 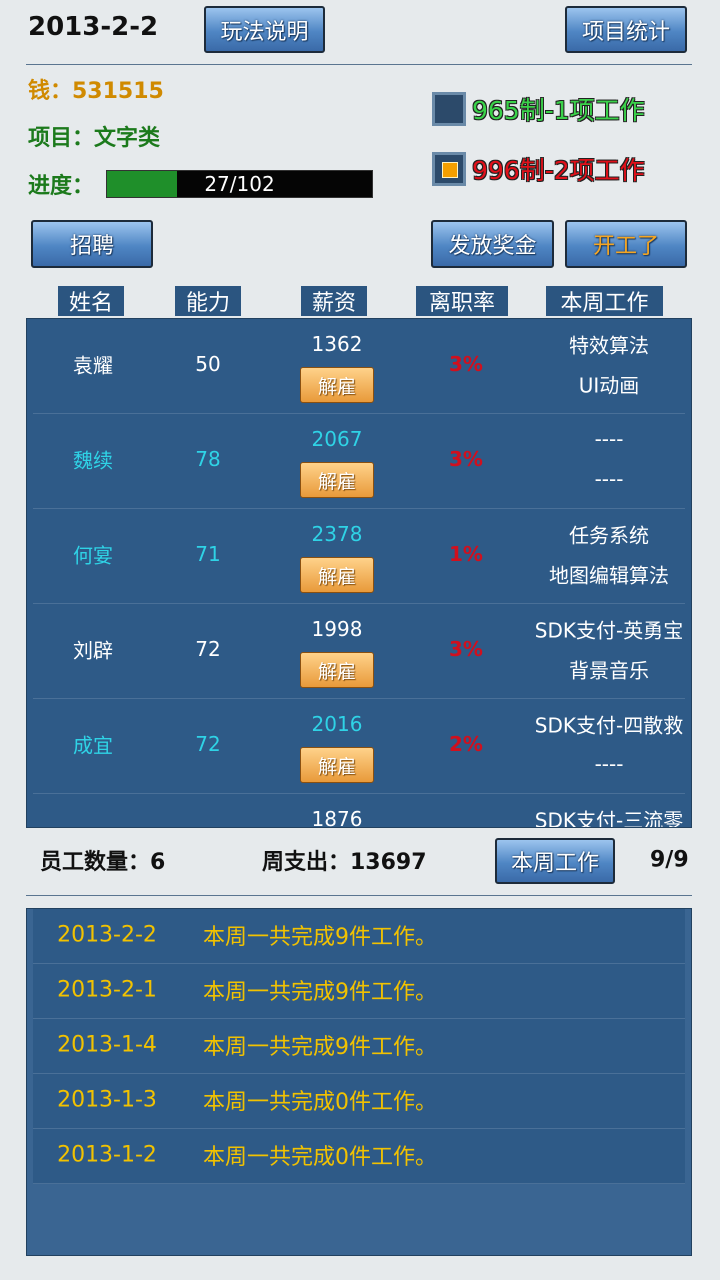 What do you see at coordinates (93, 555) in the screenshot?
I see `staff-name: 何宴` at bounding box center [93, 555].